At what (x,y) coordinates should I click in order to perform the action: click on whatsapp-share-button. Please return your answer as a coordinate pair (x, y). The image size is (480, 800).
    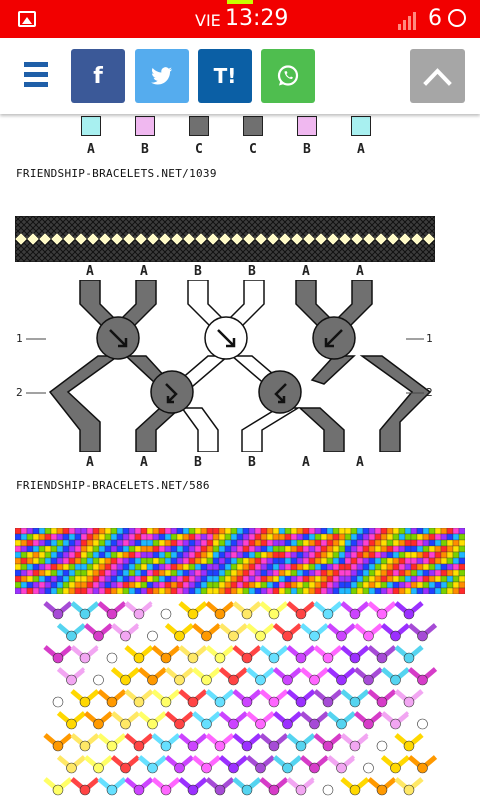
    Looking at the image, I should click on (288, 76).